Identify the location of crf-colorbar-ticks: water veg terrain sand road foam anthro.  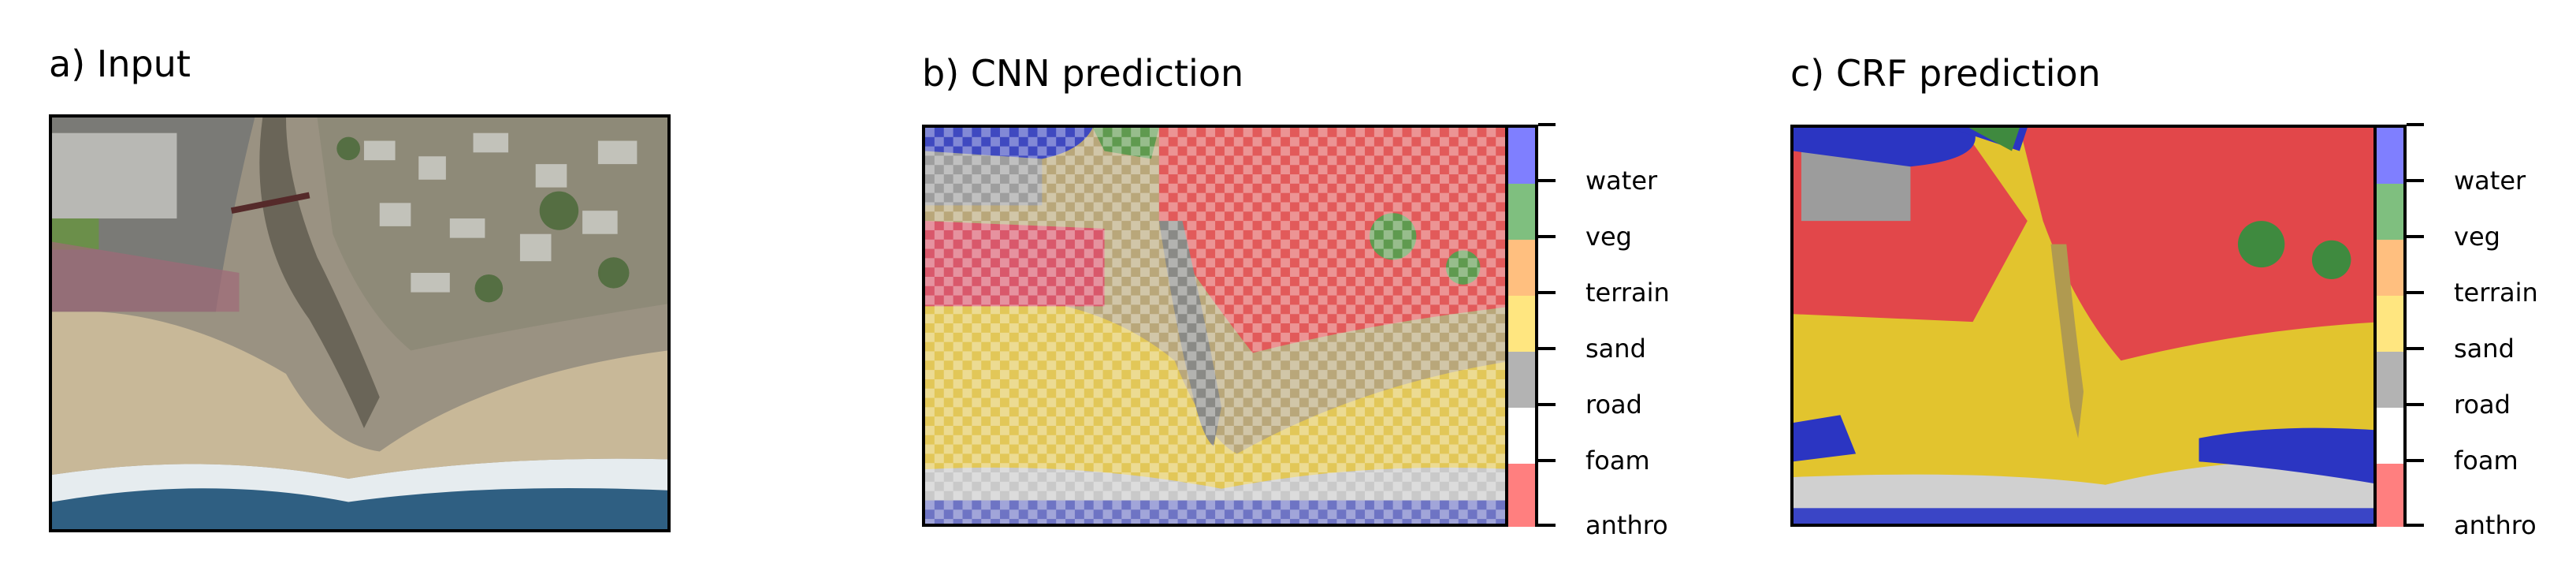
(2485, 330).